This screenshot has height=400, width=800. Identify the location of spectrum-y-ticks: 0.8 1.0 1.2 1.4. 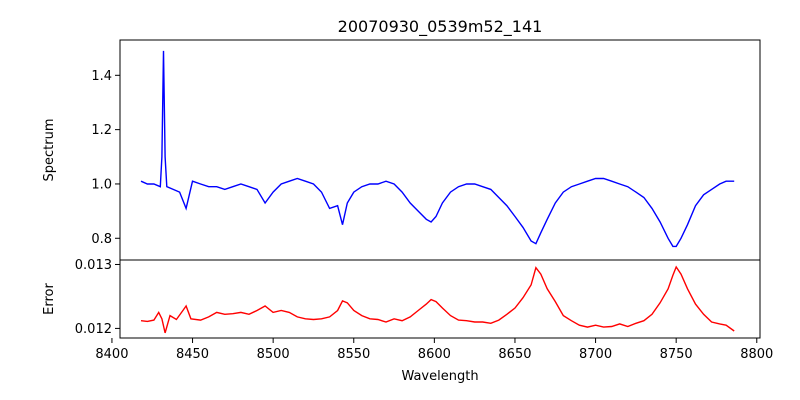
(105, 158).